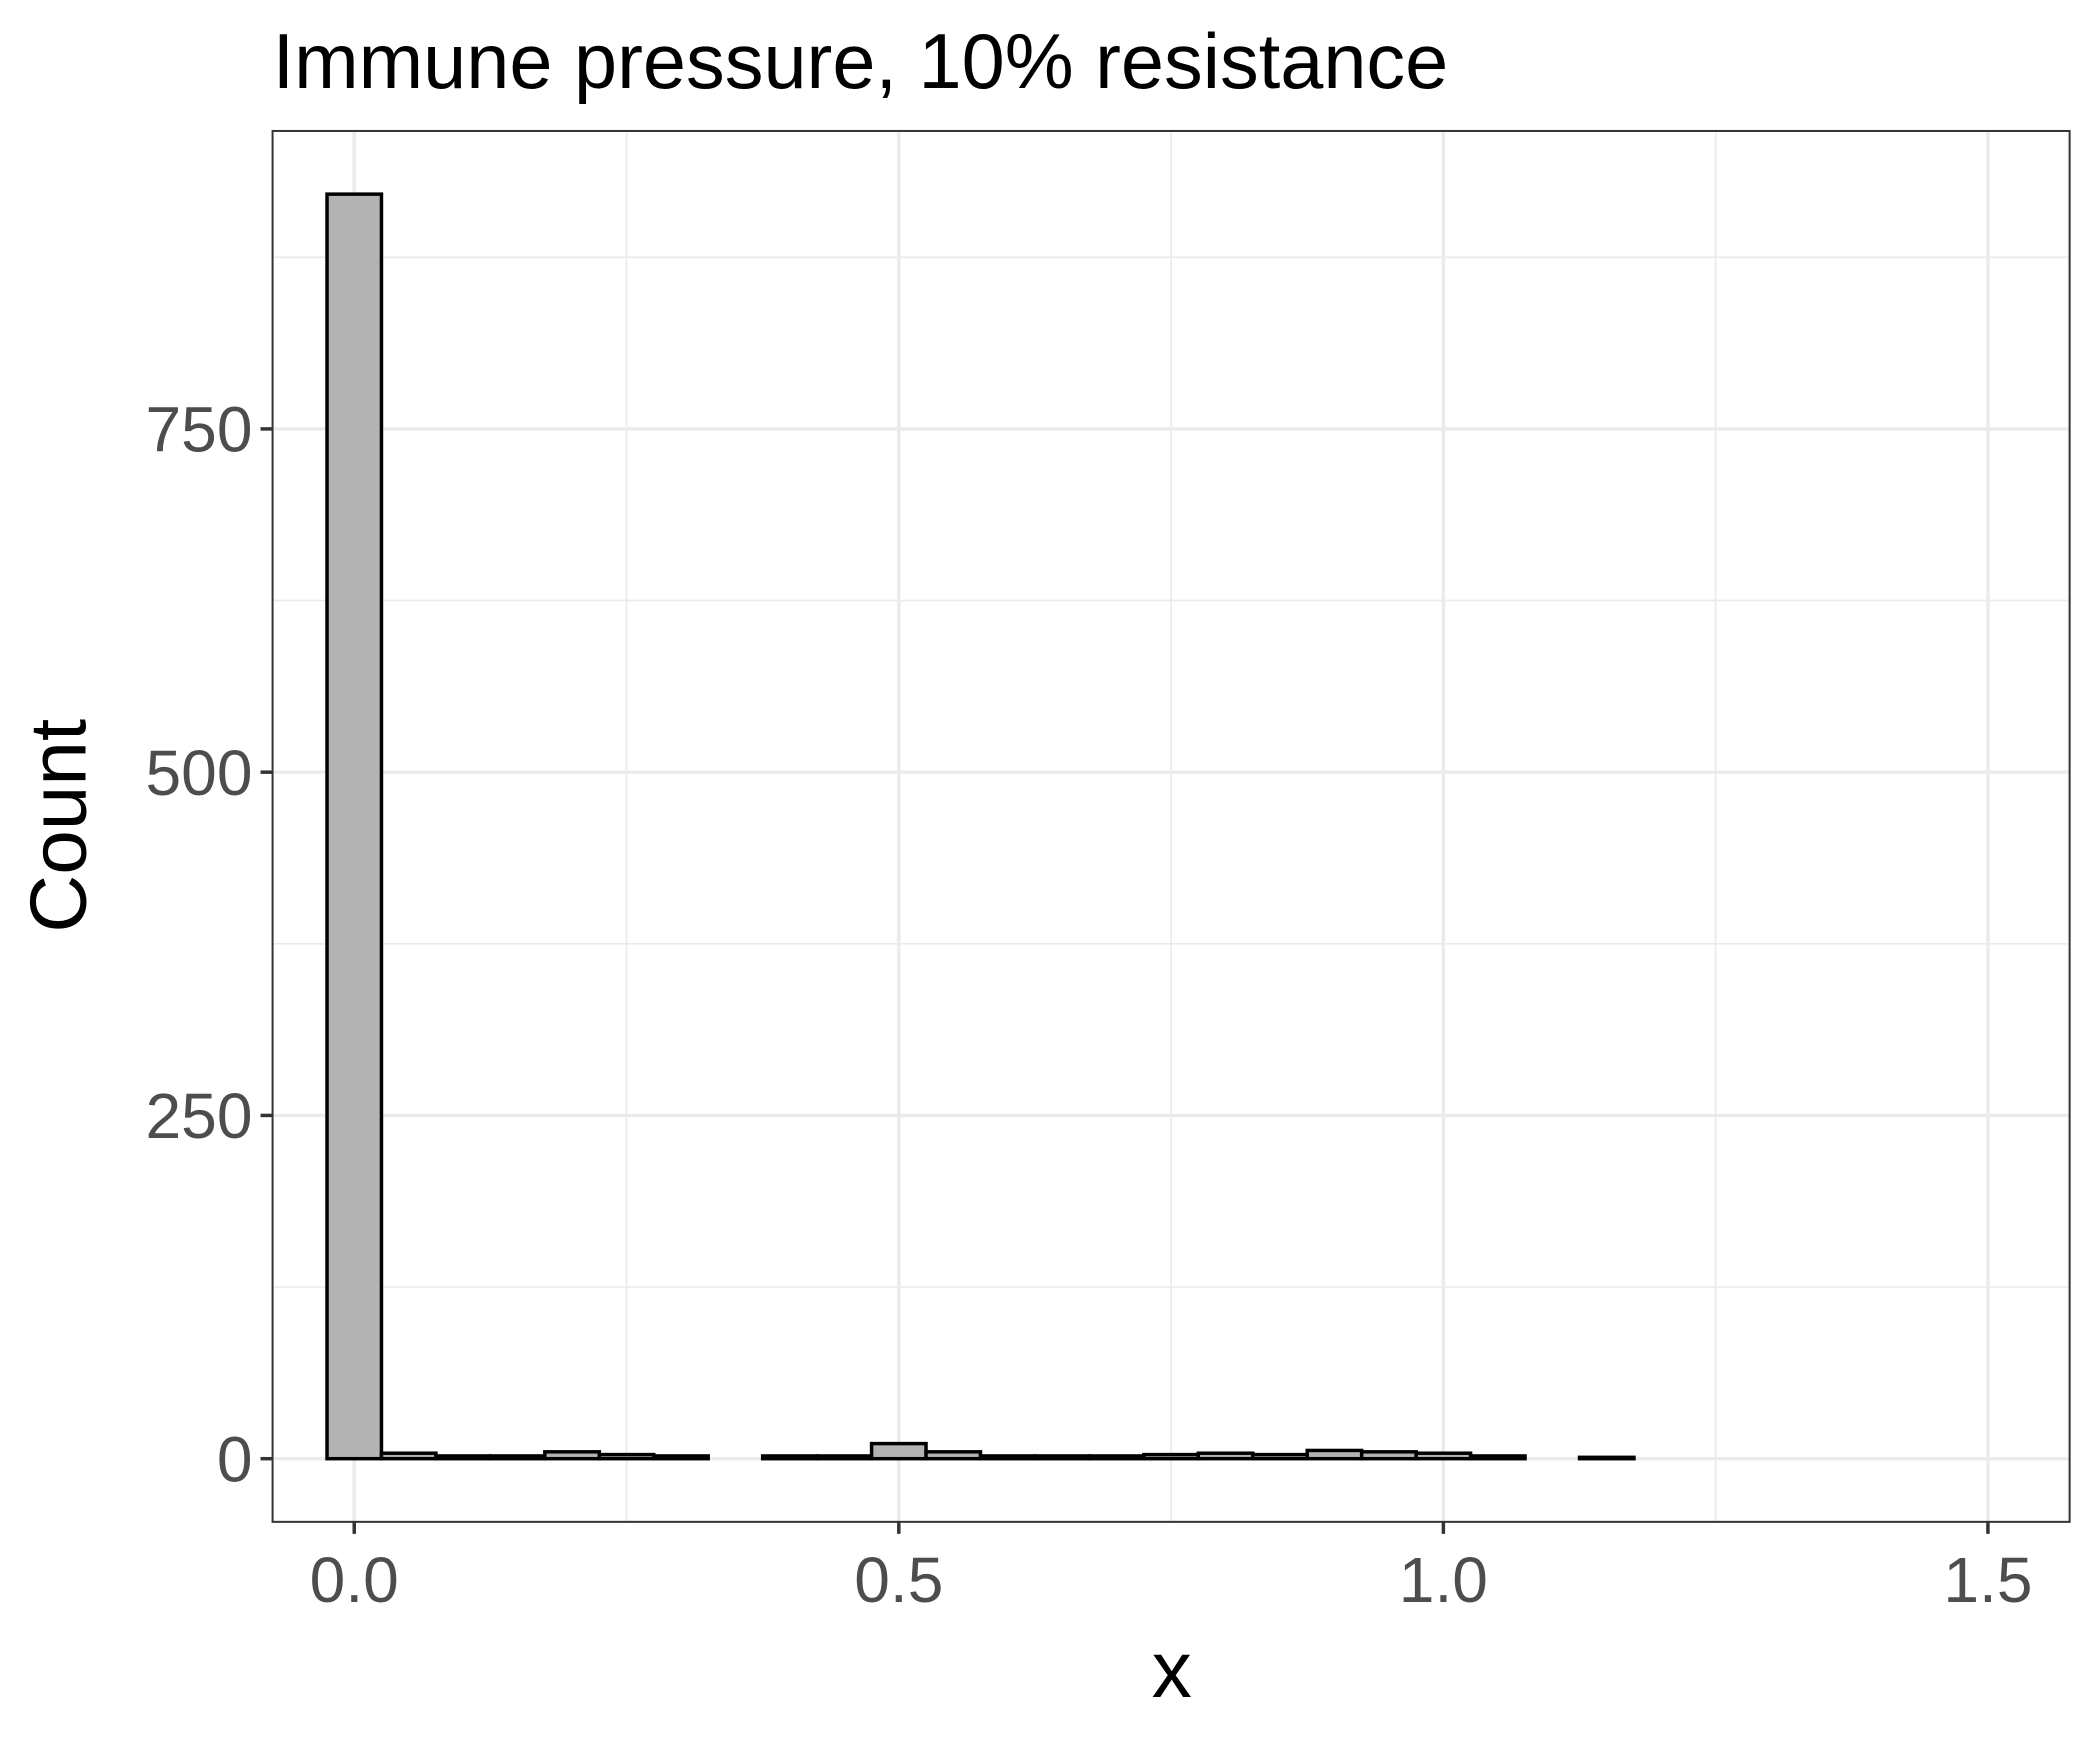 The width and height of the screenshot is (2095, 1737). Describe the element at coordinates (199, 430) in the screenshot. I see `y-tick-label: 750` at that location.